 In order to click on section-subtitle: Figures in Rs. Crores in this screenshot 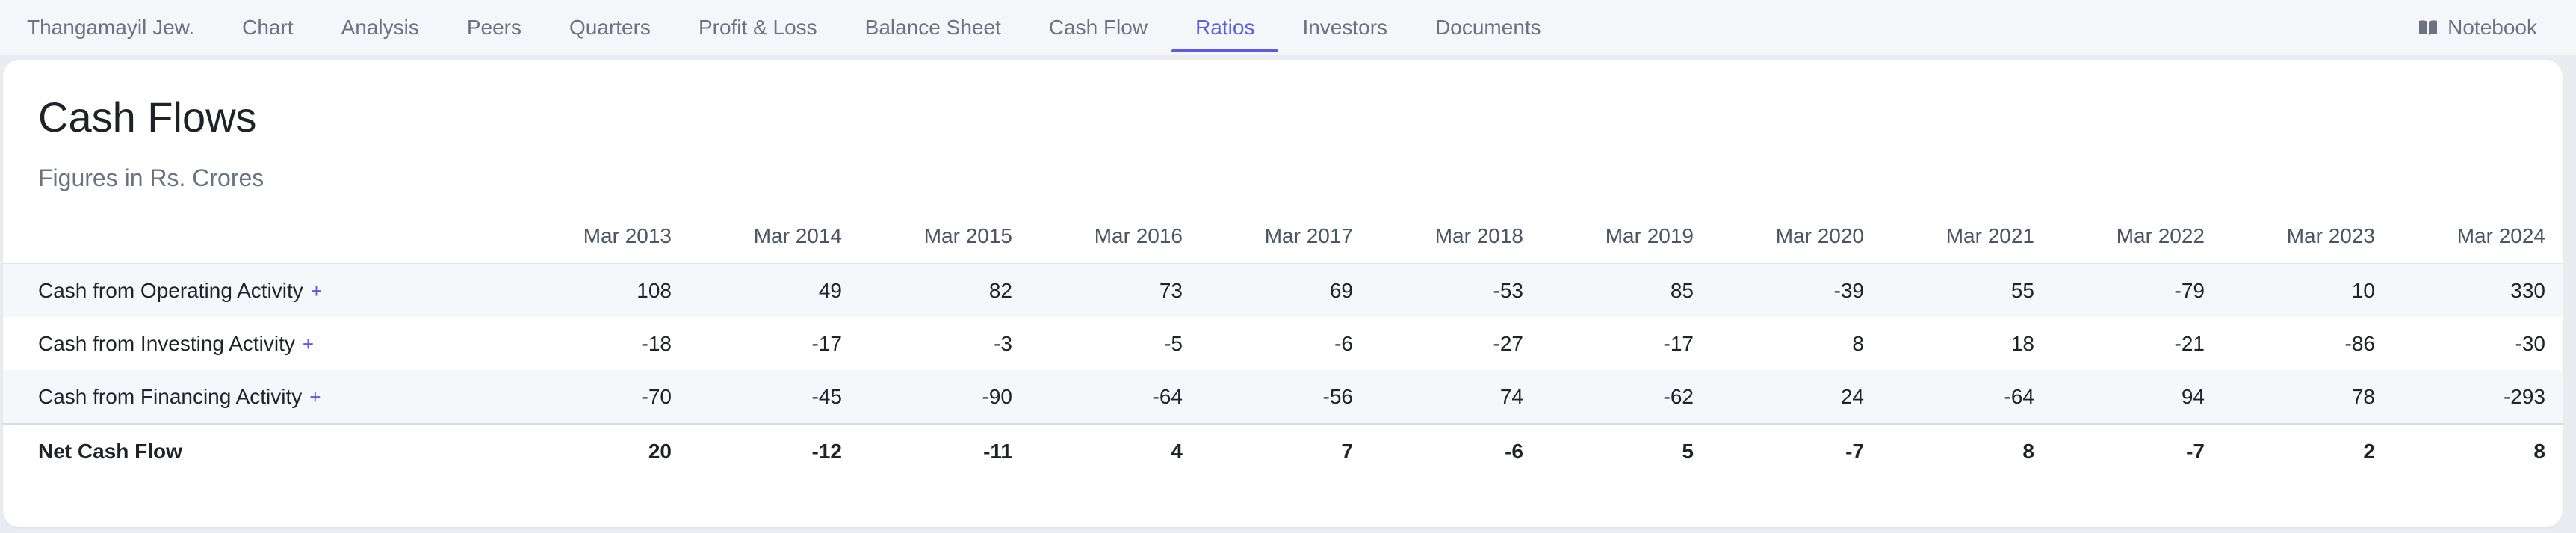, I will do `click(151, 177)`.